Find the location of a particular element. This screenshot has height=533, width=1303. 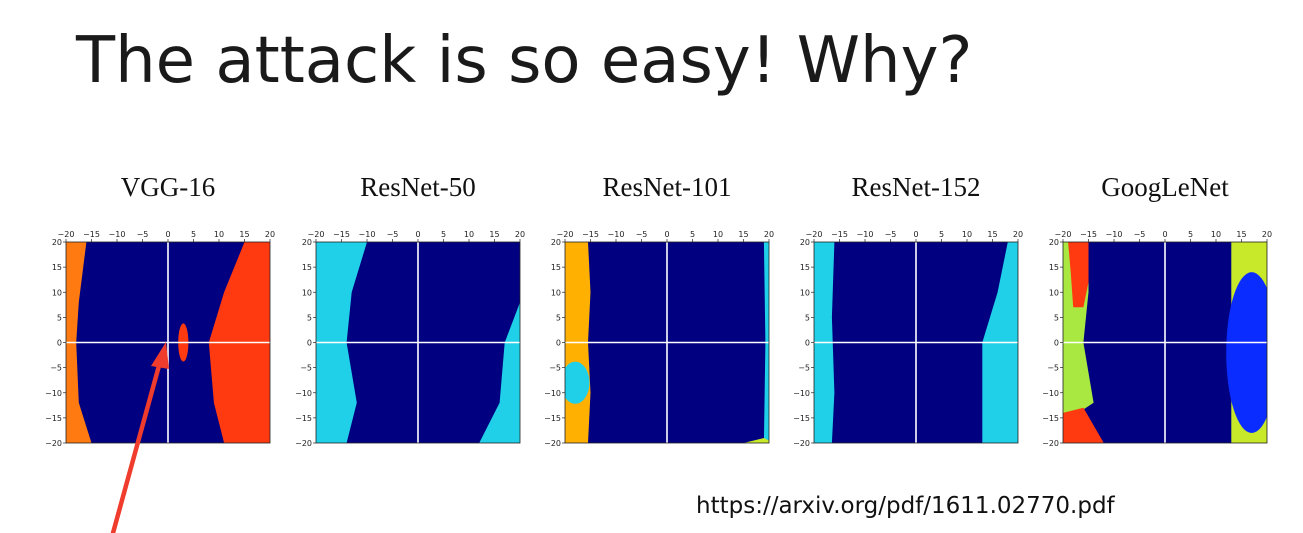

panel-title: ResNet-50 is located at coordinates (417, 187).